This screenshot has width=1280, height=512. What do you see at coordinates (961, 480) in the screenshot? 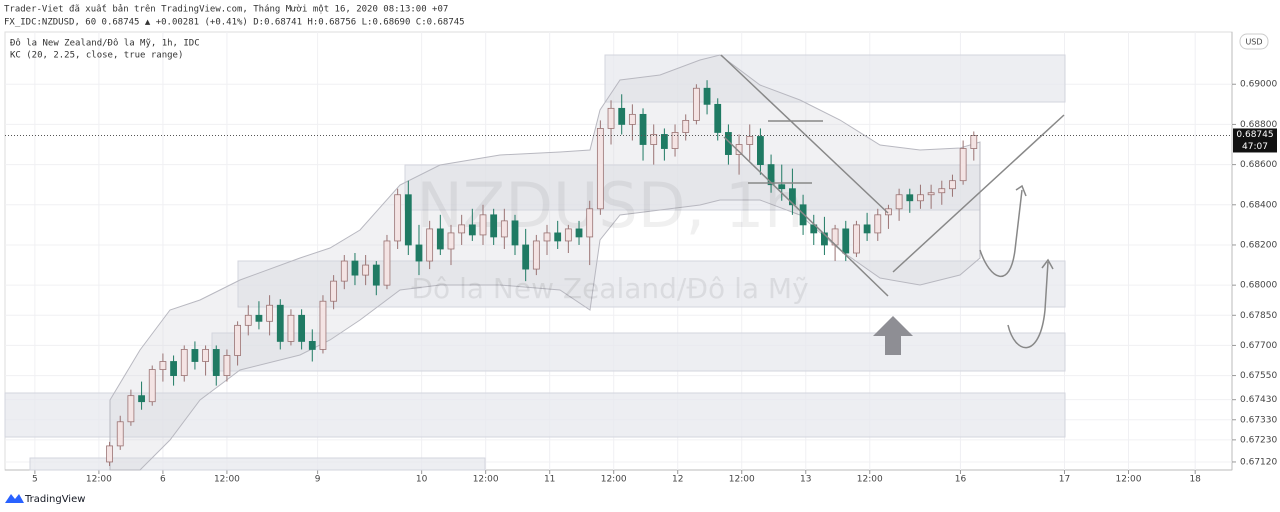
I see `x-tick-label: 16` at bounding box center [961, 480].